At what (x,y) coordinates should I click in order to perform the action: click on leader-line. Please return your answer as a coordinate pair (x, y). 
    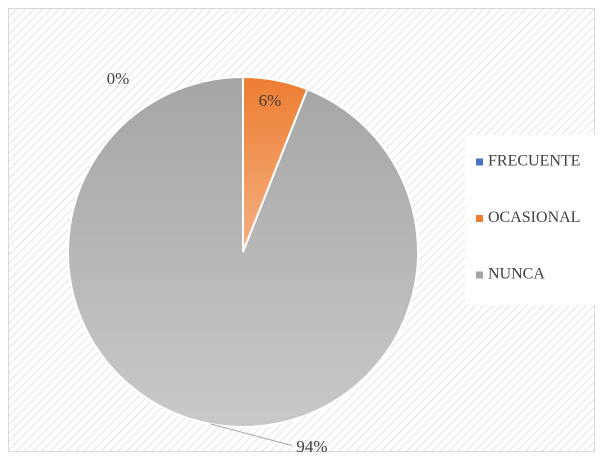
    Looking at the image, I should click on (251, 434).